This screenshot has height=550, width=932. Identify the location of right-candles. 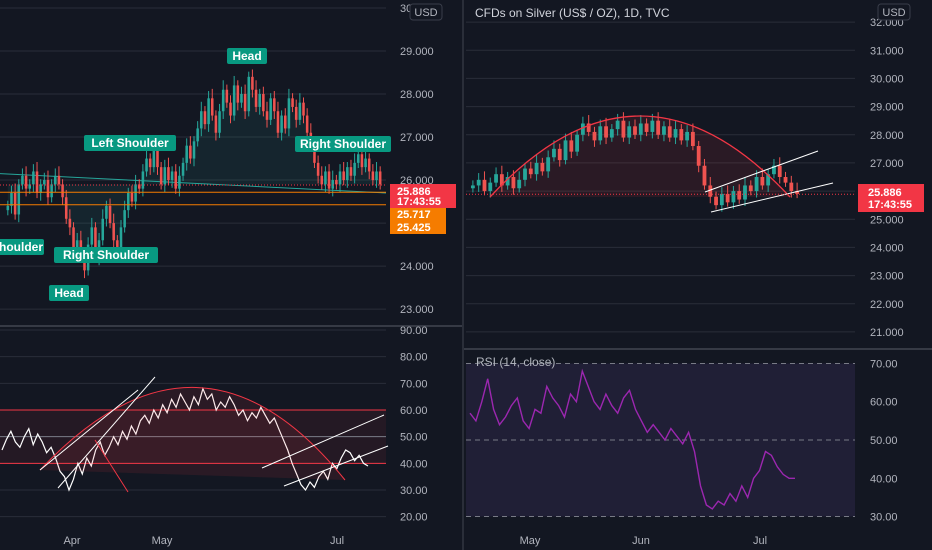
(635, 162).